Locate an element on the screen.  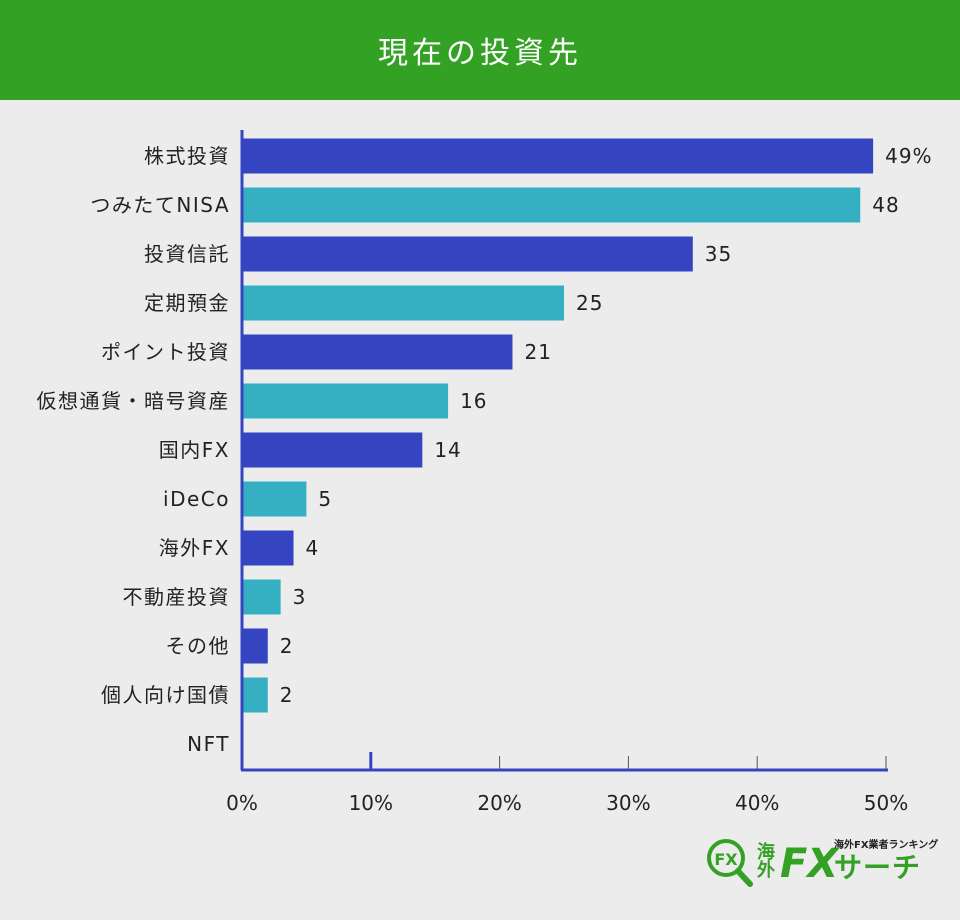
category-label: 仮想通貨・暗号資産 is located at coordinates (134, 401).